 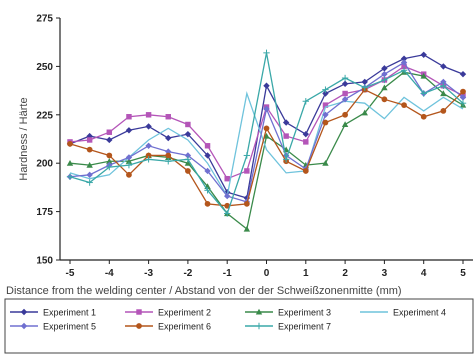 I want to click on y-tick-label: 250, so click(x=44, y=67).